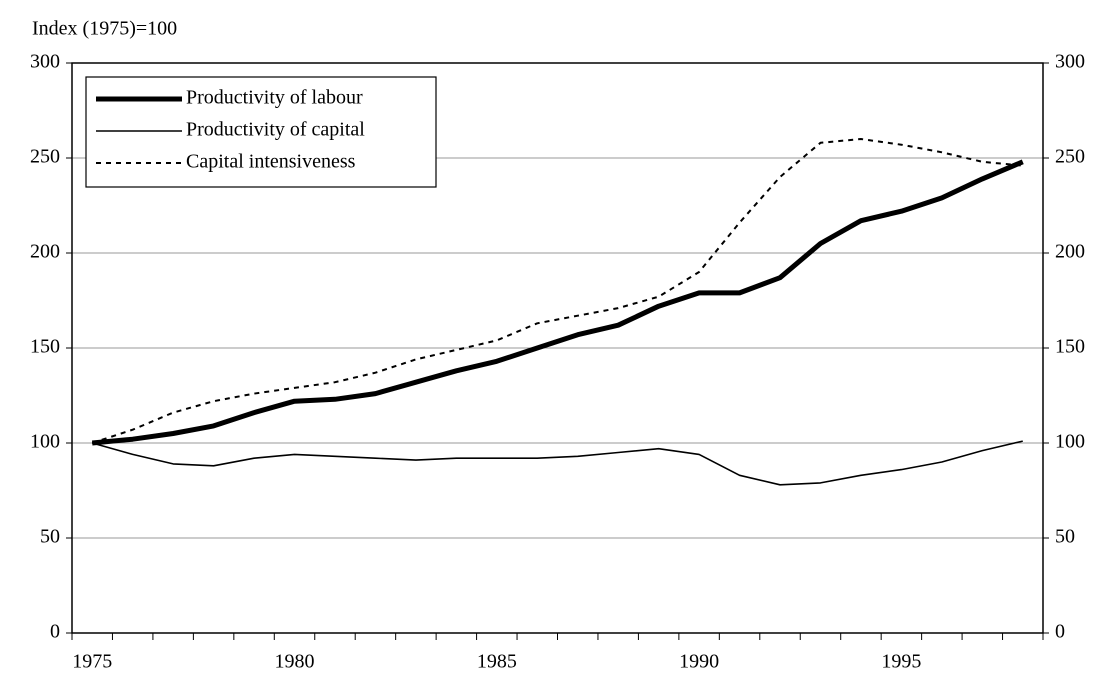  Describe the element at coordinates (271, 162) in the screenshot. I see `legend-label: Capital intensiveness` at that location.